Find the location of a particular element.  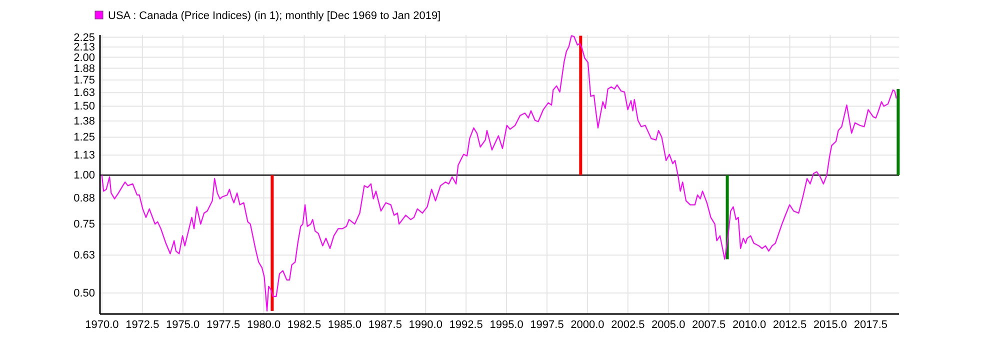

x-tick-label: 1987.5 is located at coordinates (385, 324).